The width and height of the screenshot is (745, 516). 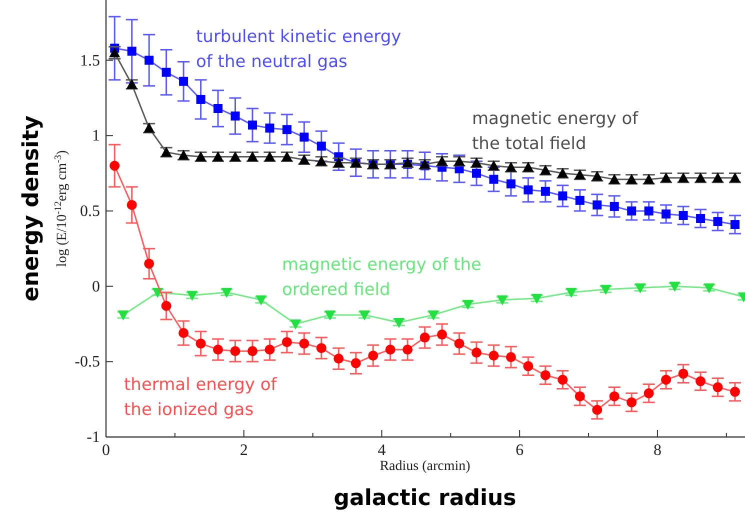 I want to click on x-tick-label: 8, so click(x=657, y=450).